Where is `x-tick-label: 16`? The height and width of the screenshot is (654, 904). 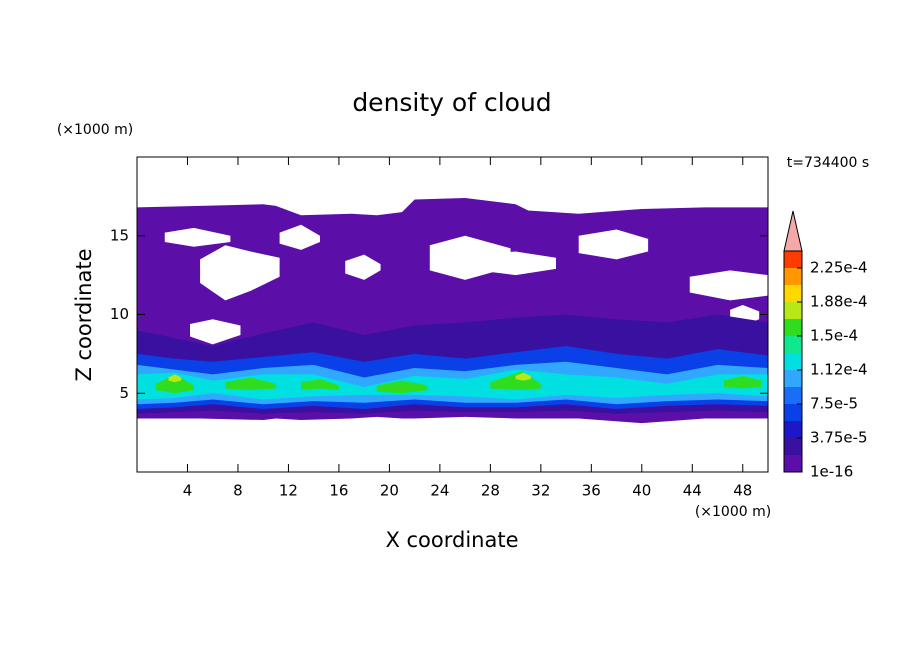 x-tick-label: 16 is located at coordinates (338, 491).